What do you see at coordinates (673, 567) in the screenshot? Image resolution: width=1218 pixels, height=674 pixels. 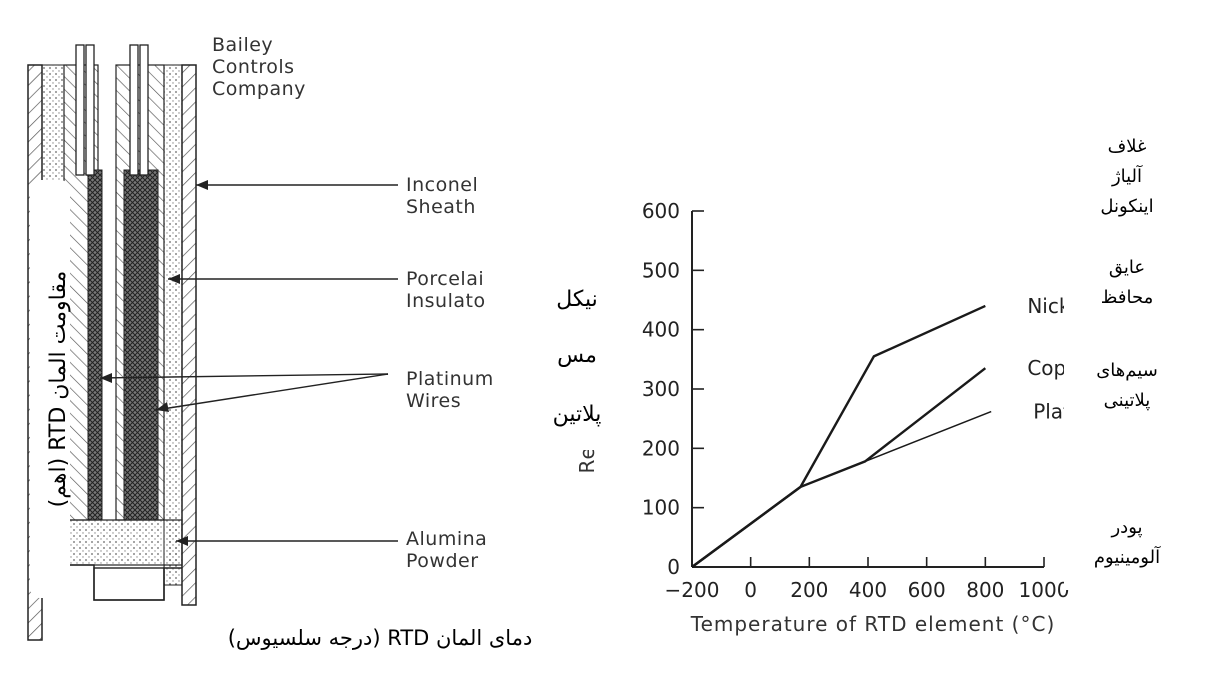 I see `y-tick-label: 0` at bounding box center [673, 567].